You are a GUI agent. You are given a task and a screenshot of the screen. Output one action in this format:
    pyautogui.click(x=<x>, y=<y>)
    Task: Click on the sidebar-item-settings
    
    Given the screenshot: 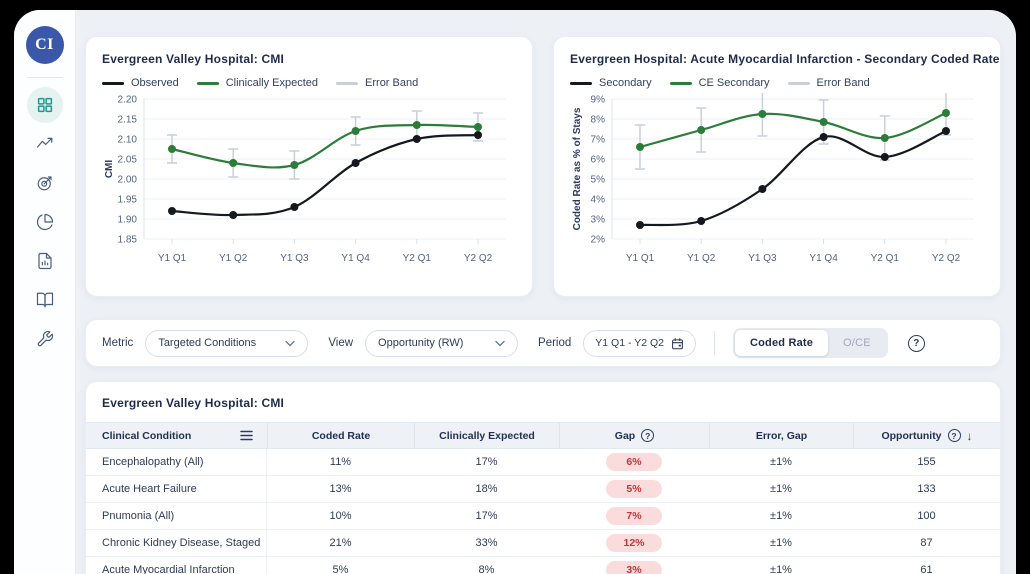 What is the action you would take?
    pyautogui.click(x=45, y=339)
    